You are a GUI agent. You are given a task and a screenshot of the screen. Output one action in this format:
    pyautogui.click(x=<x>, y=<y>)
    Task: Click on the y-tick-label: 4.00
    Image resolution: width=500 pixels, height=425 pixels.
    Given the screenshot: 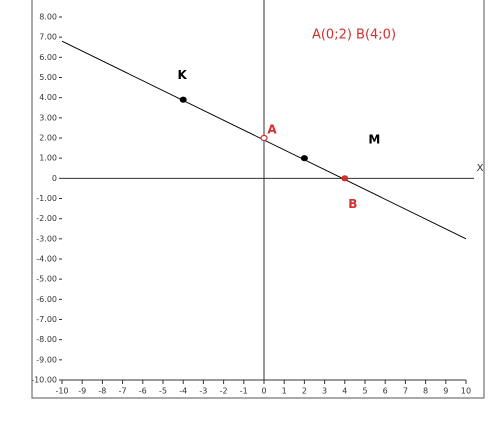 What is the action you would take?
    pyautogui.click(x=48, y=97)
    